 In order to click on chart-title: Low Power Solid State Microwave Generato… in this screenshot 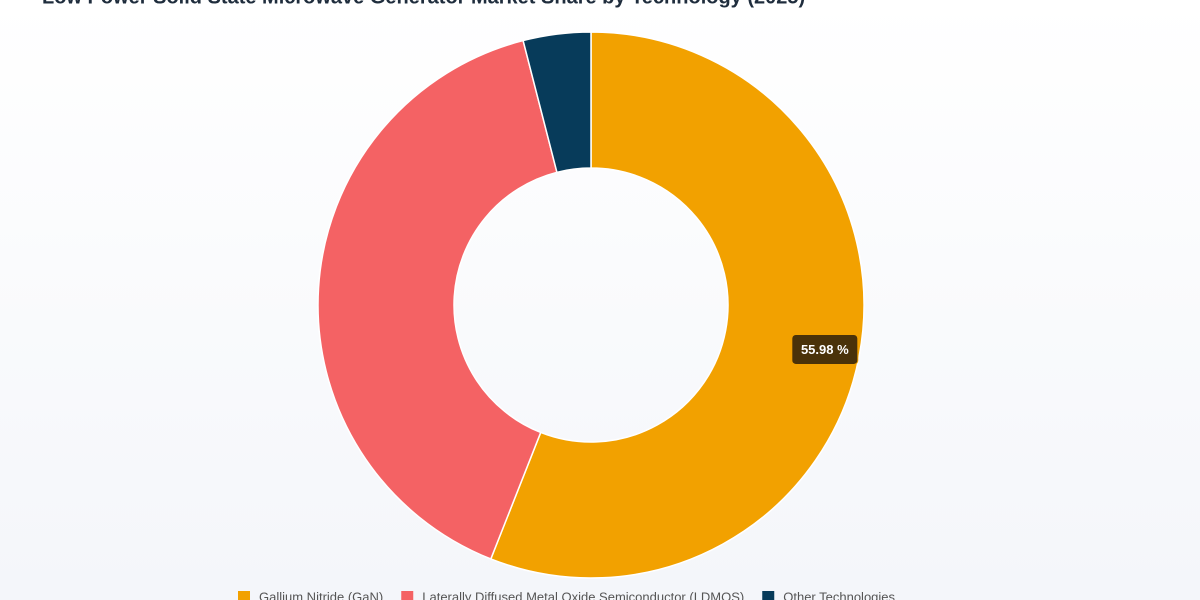, I will do `click(423, 4)`.